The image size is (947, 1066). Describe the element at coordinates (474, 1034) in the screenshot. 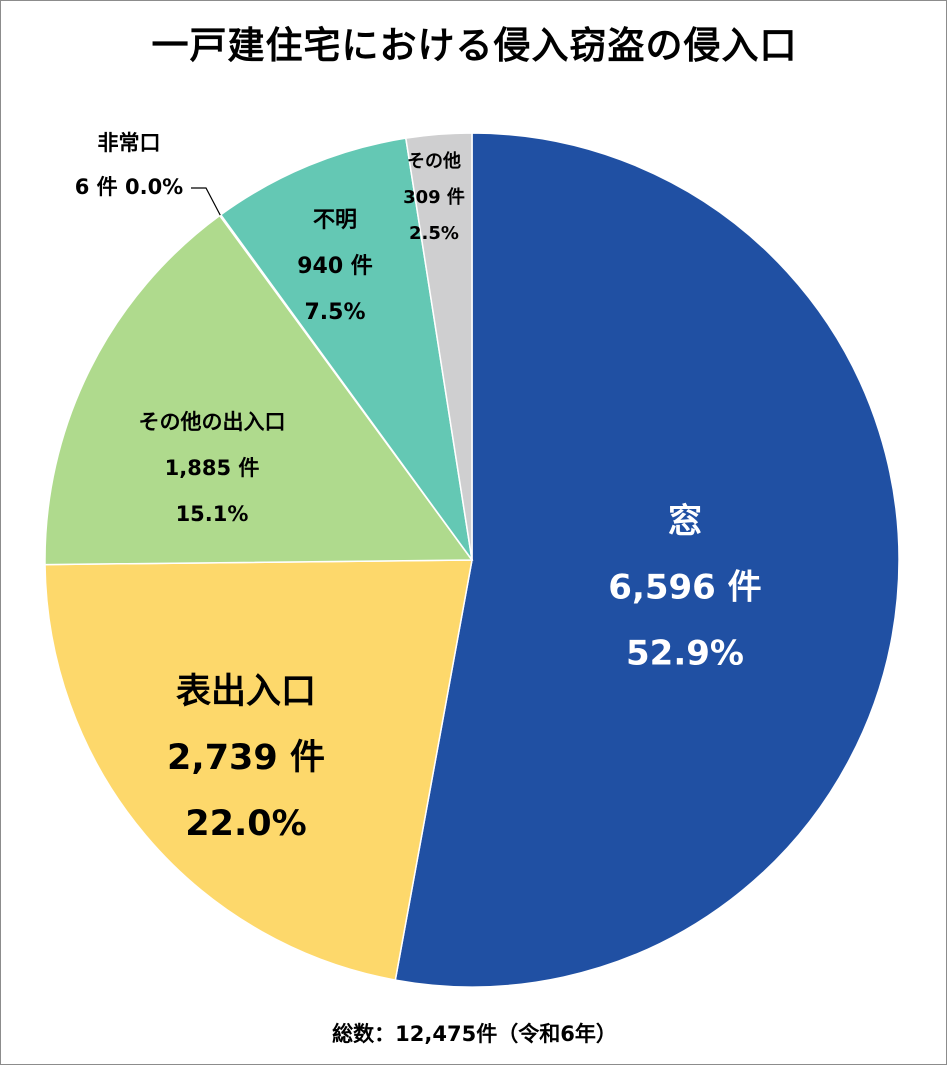

I see `chart-footnote: 総数：12,475件（令和6年）` at that location.